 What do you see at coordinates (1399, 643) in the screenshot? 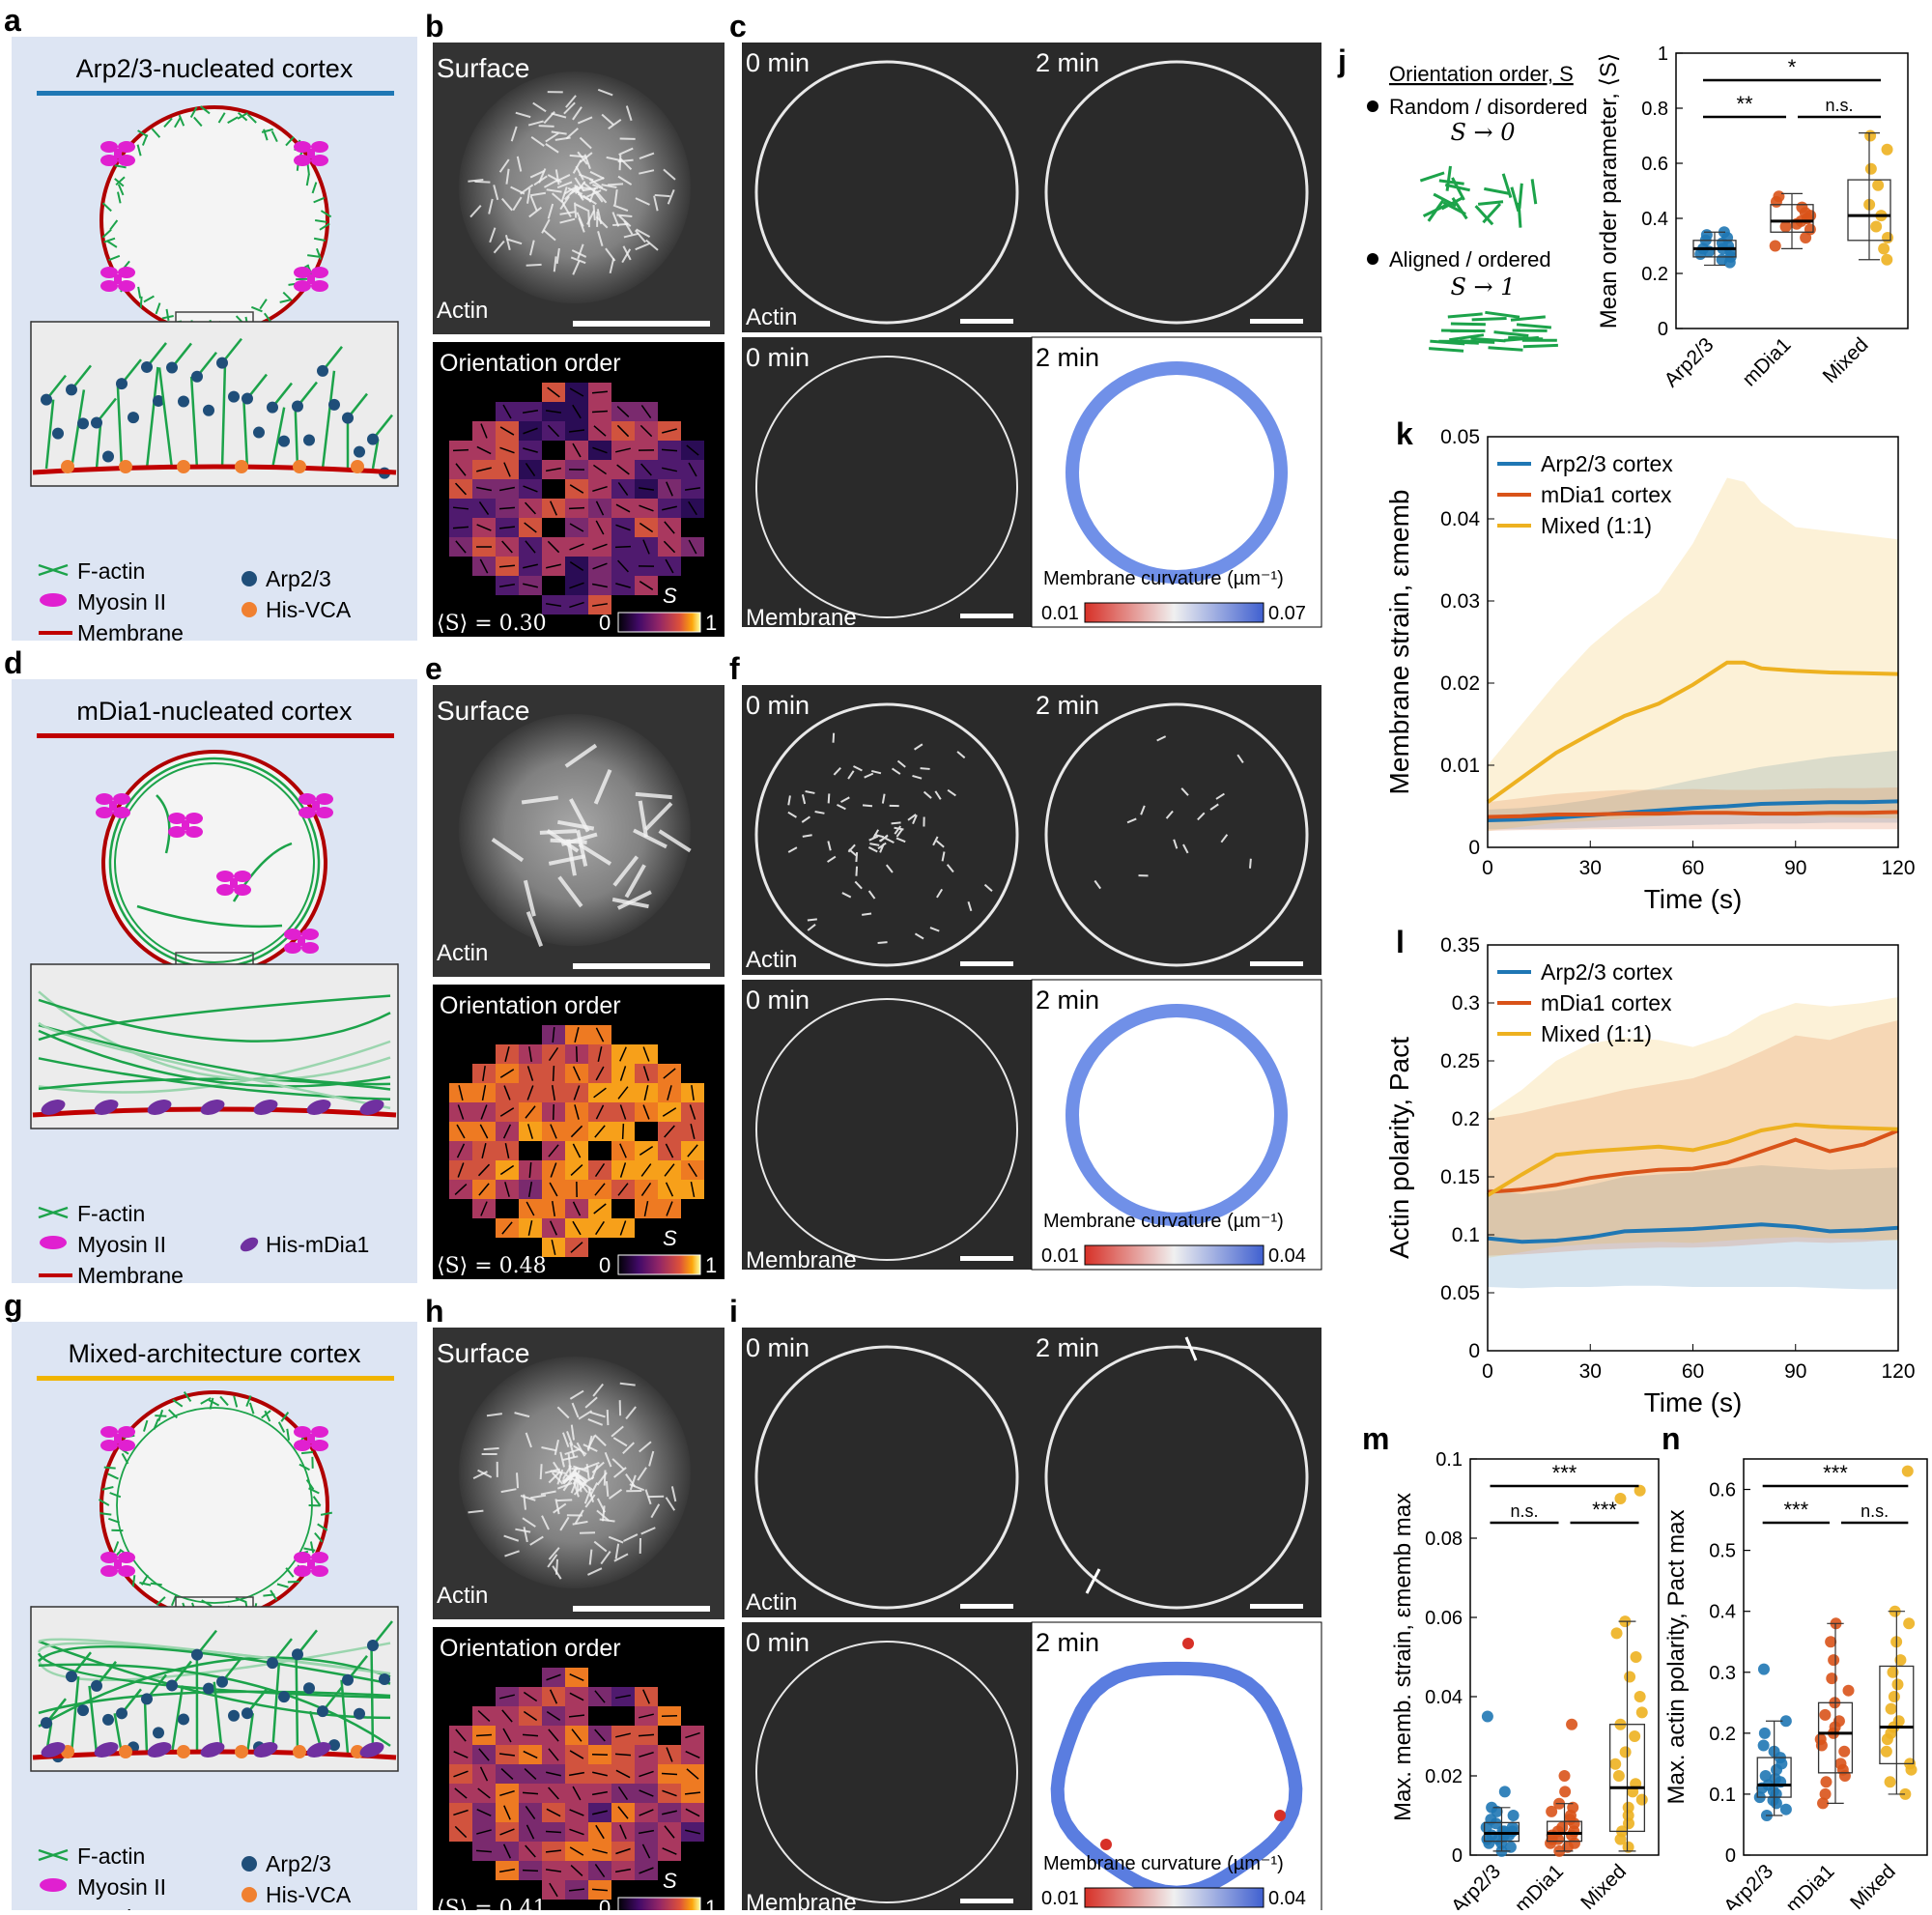
I see `y-axis-label: Membrane strain, εmemb` at bounding box center [1399, 643].